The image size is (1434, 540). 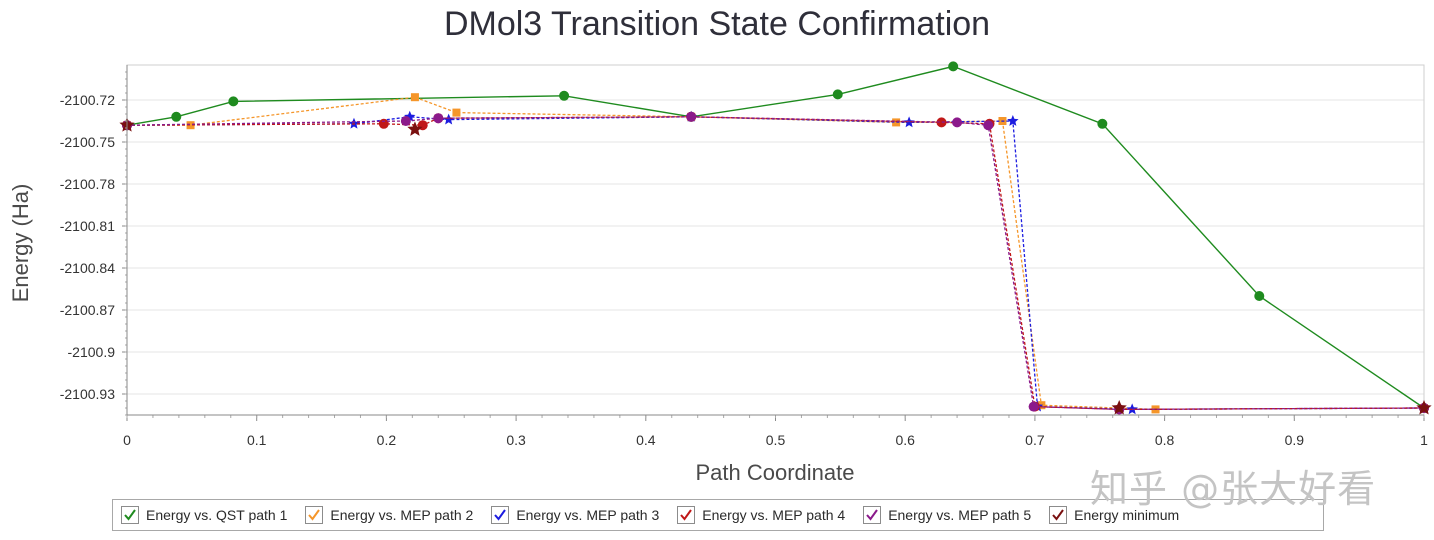 I want to click on legend-label: Energy vs. MEP path 4, so click(x=774, y=515).